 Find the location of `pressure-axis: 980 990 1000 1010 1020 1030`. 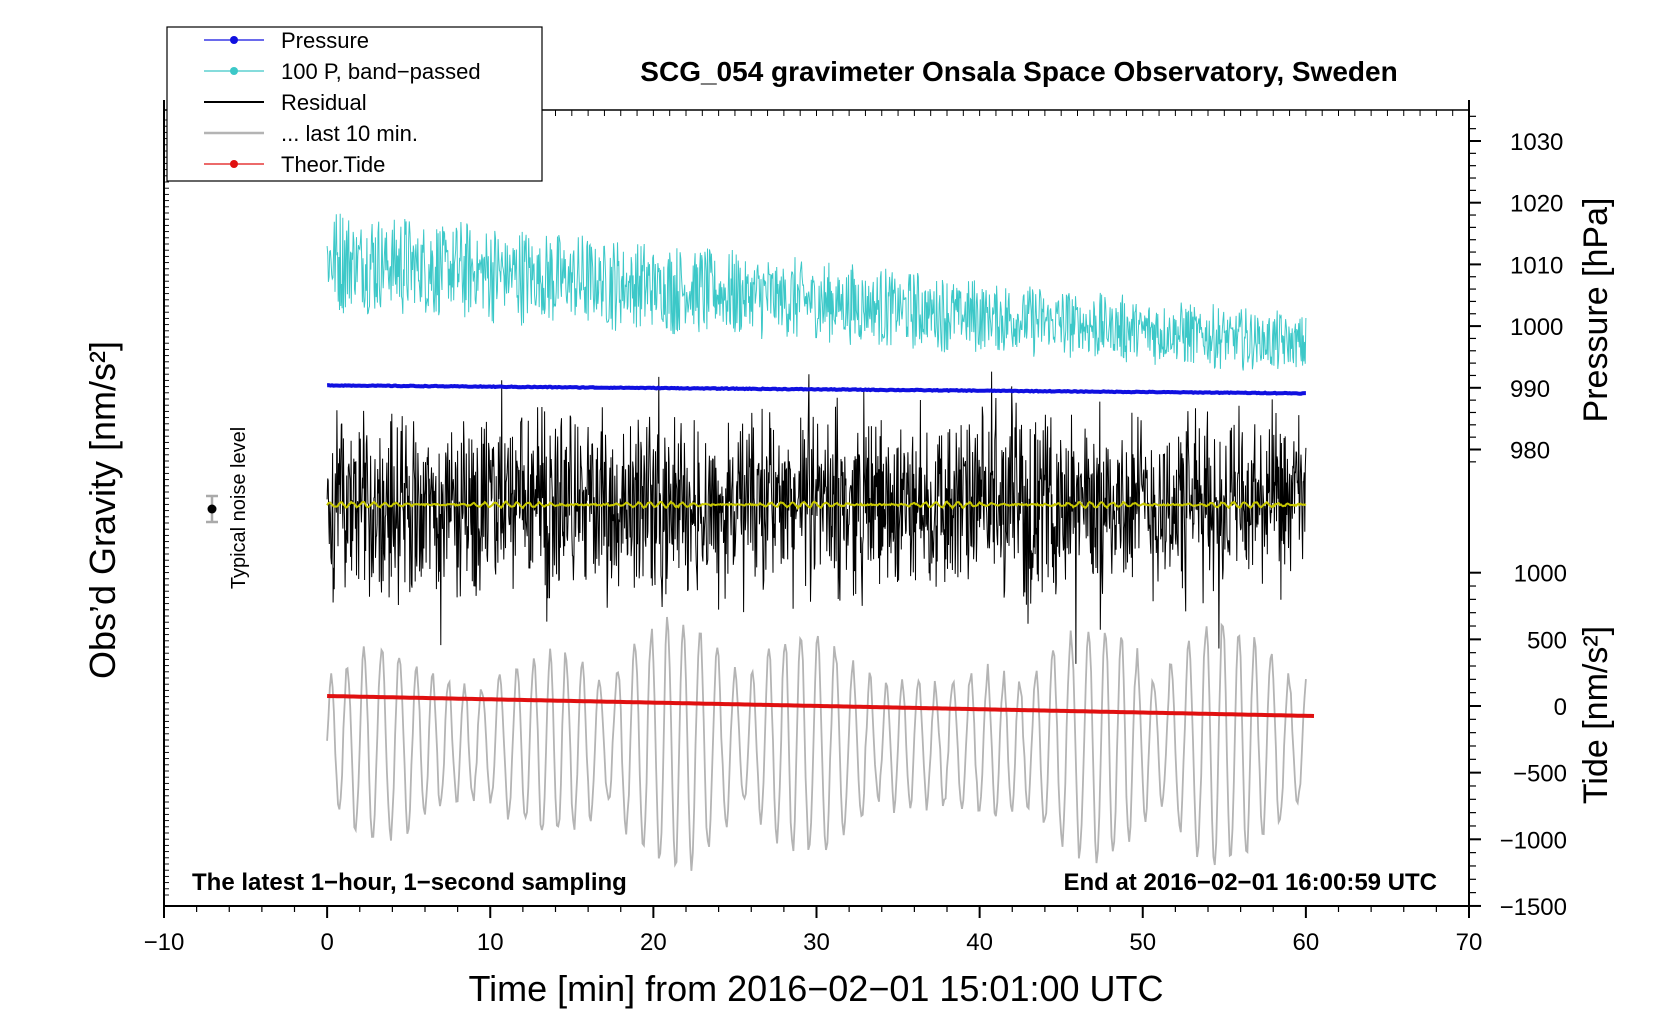

pressure-axis: 980 990 1000 1010 1020 1030 is located at coordinates (1516, 290).